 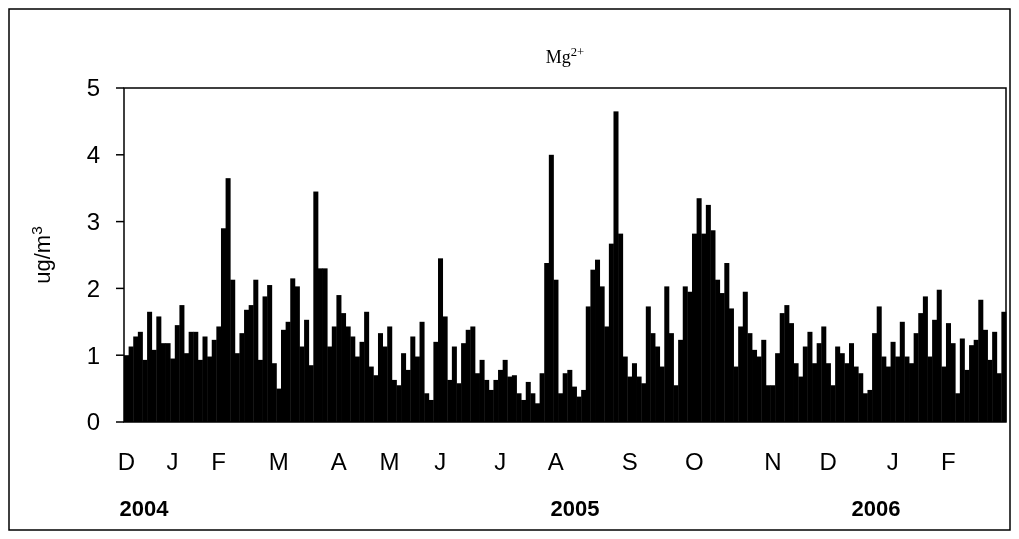 I want to click on y-tick-label: 0, so click(x=93, y=422).